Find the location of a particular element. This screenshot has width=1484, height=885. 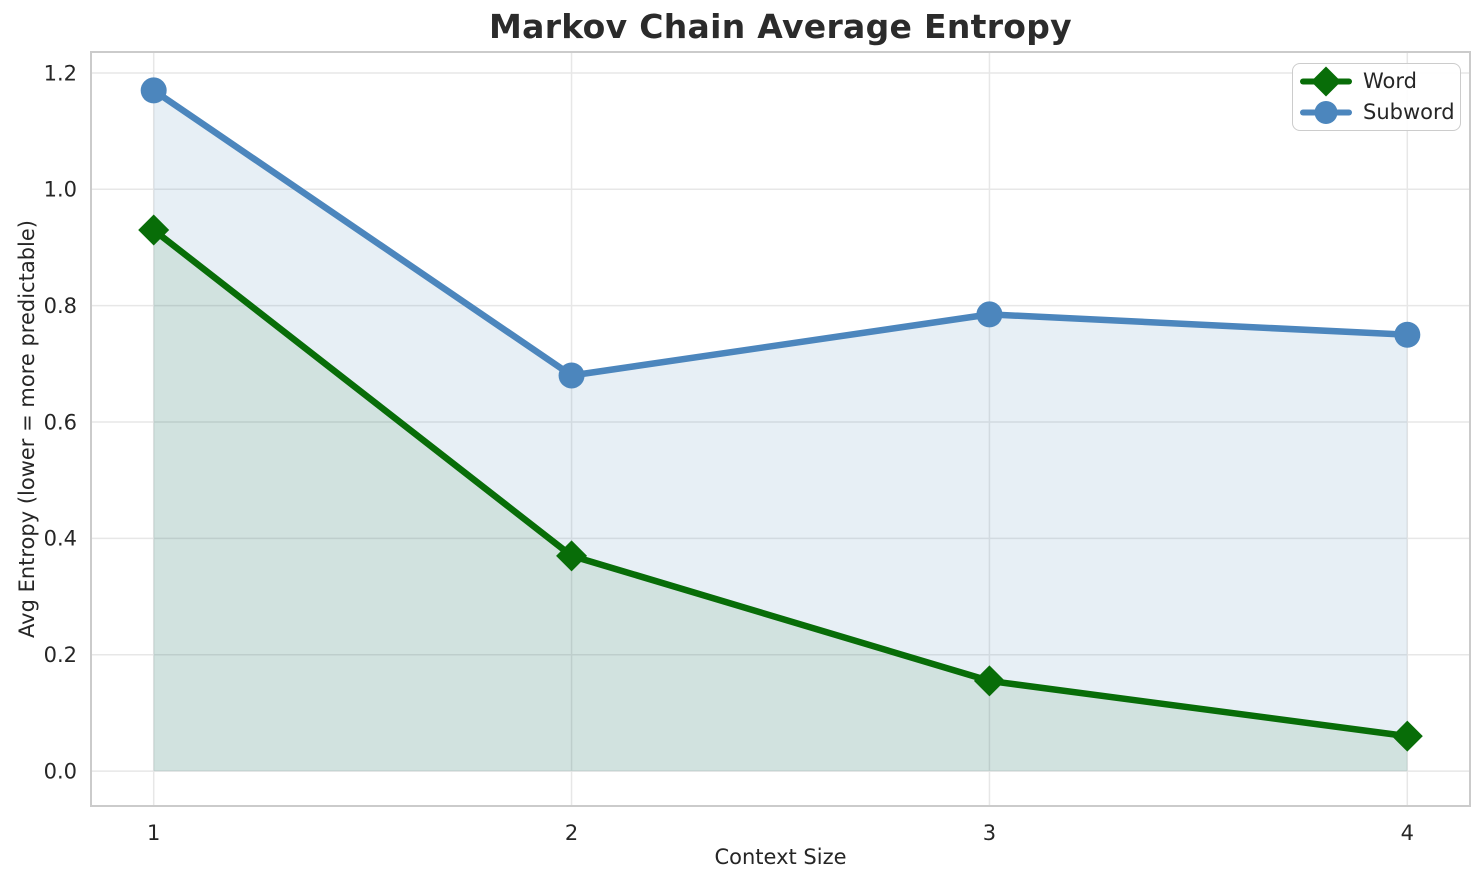

y-axis-label: Avg Entropy (lower = more predictable) is located at coordinates (27, 429).